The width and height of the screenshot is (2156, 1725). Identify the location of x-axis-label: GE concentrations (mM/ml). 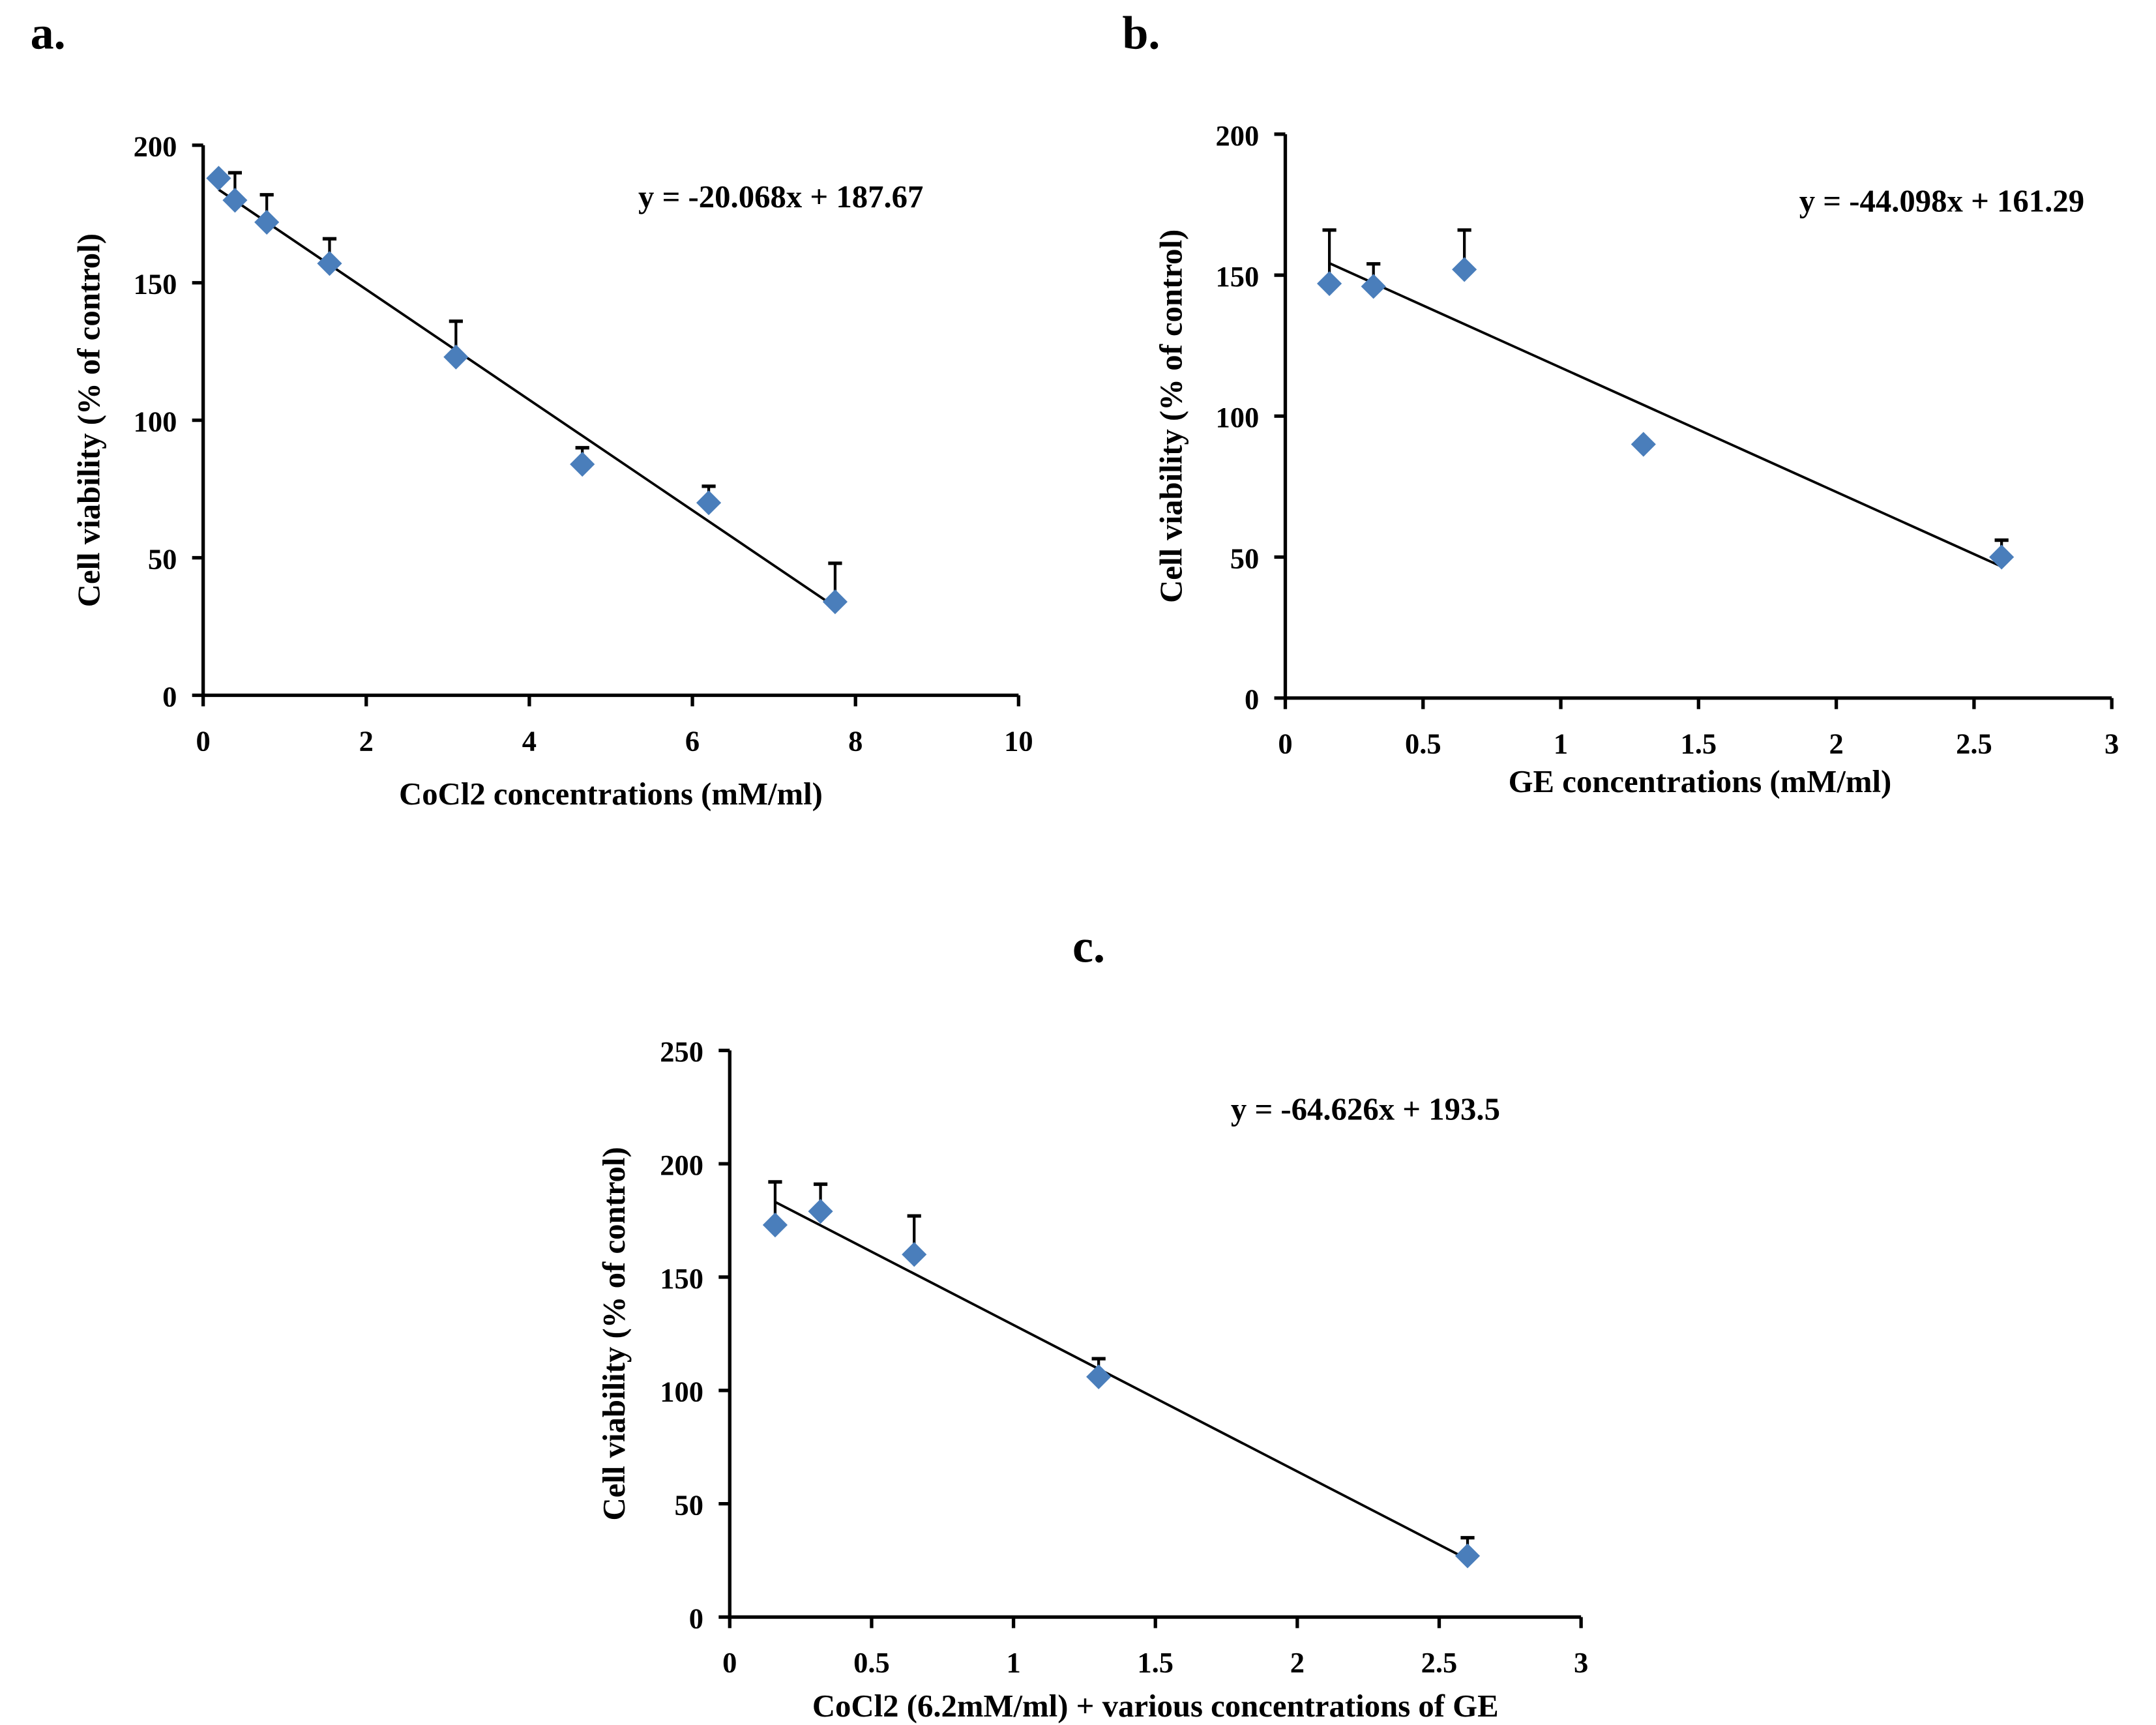
(1700, 781).